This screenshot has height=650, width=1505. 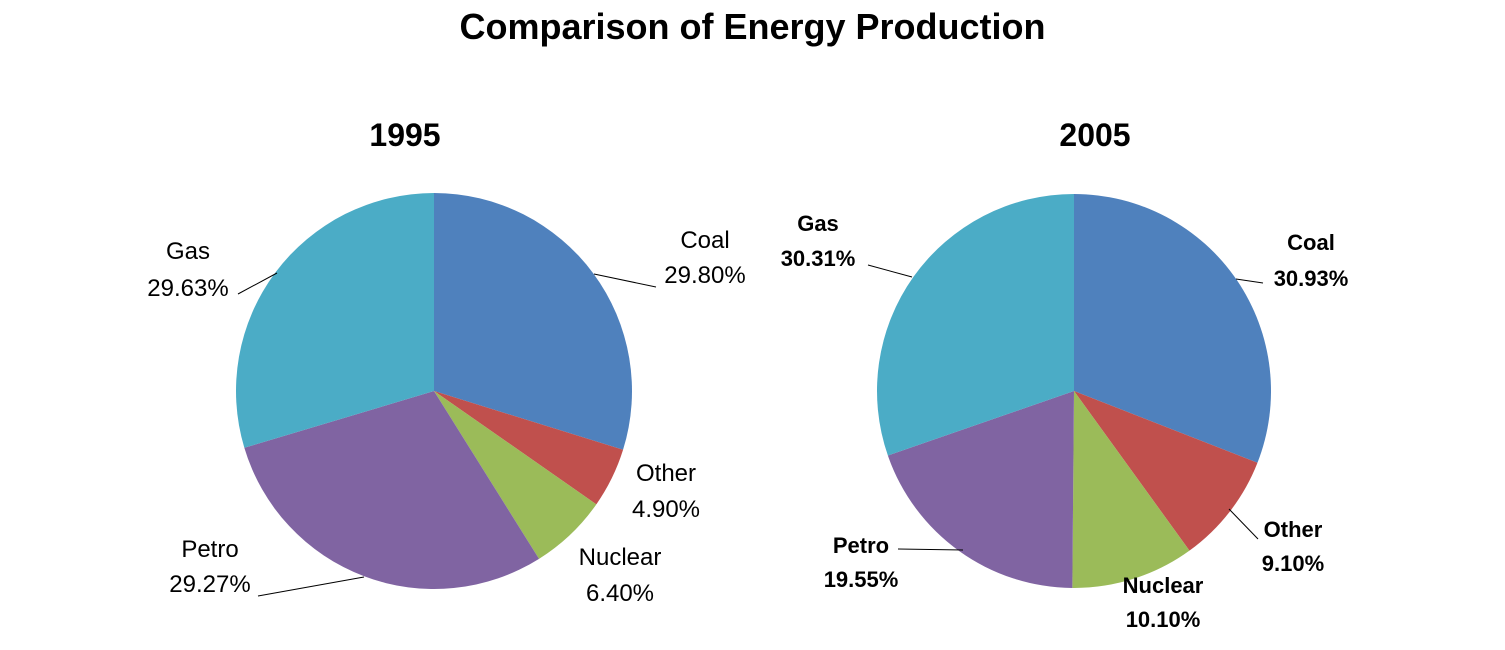 What do you see at coordinates (1243, 524) in the screenshot?
I see `leader-line-2005-other` at bounding box center [1243, 524].